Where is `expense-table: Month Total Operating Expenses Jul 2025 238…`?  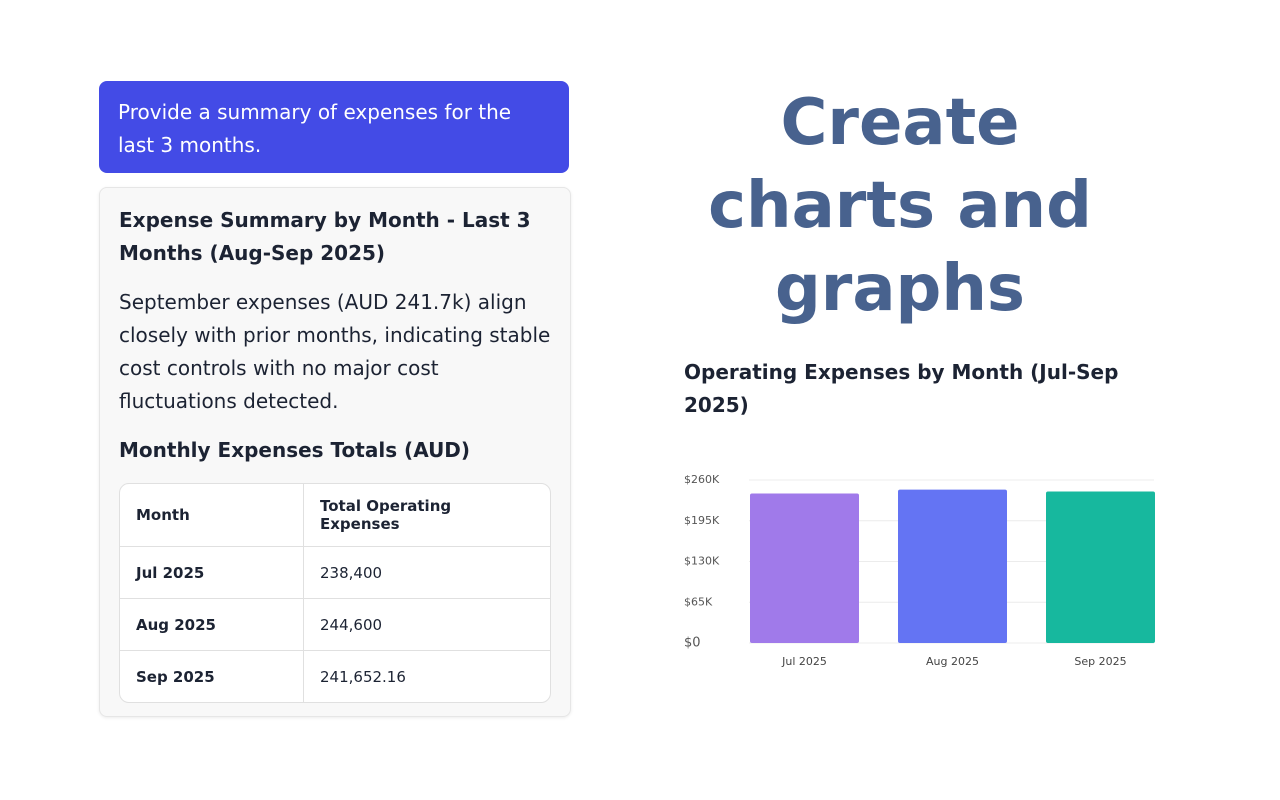 expense-table: Month Total Operating Expenses Jul 2025 238… is located at coordinates (335, 593).